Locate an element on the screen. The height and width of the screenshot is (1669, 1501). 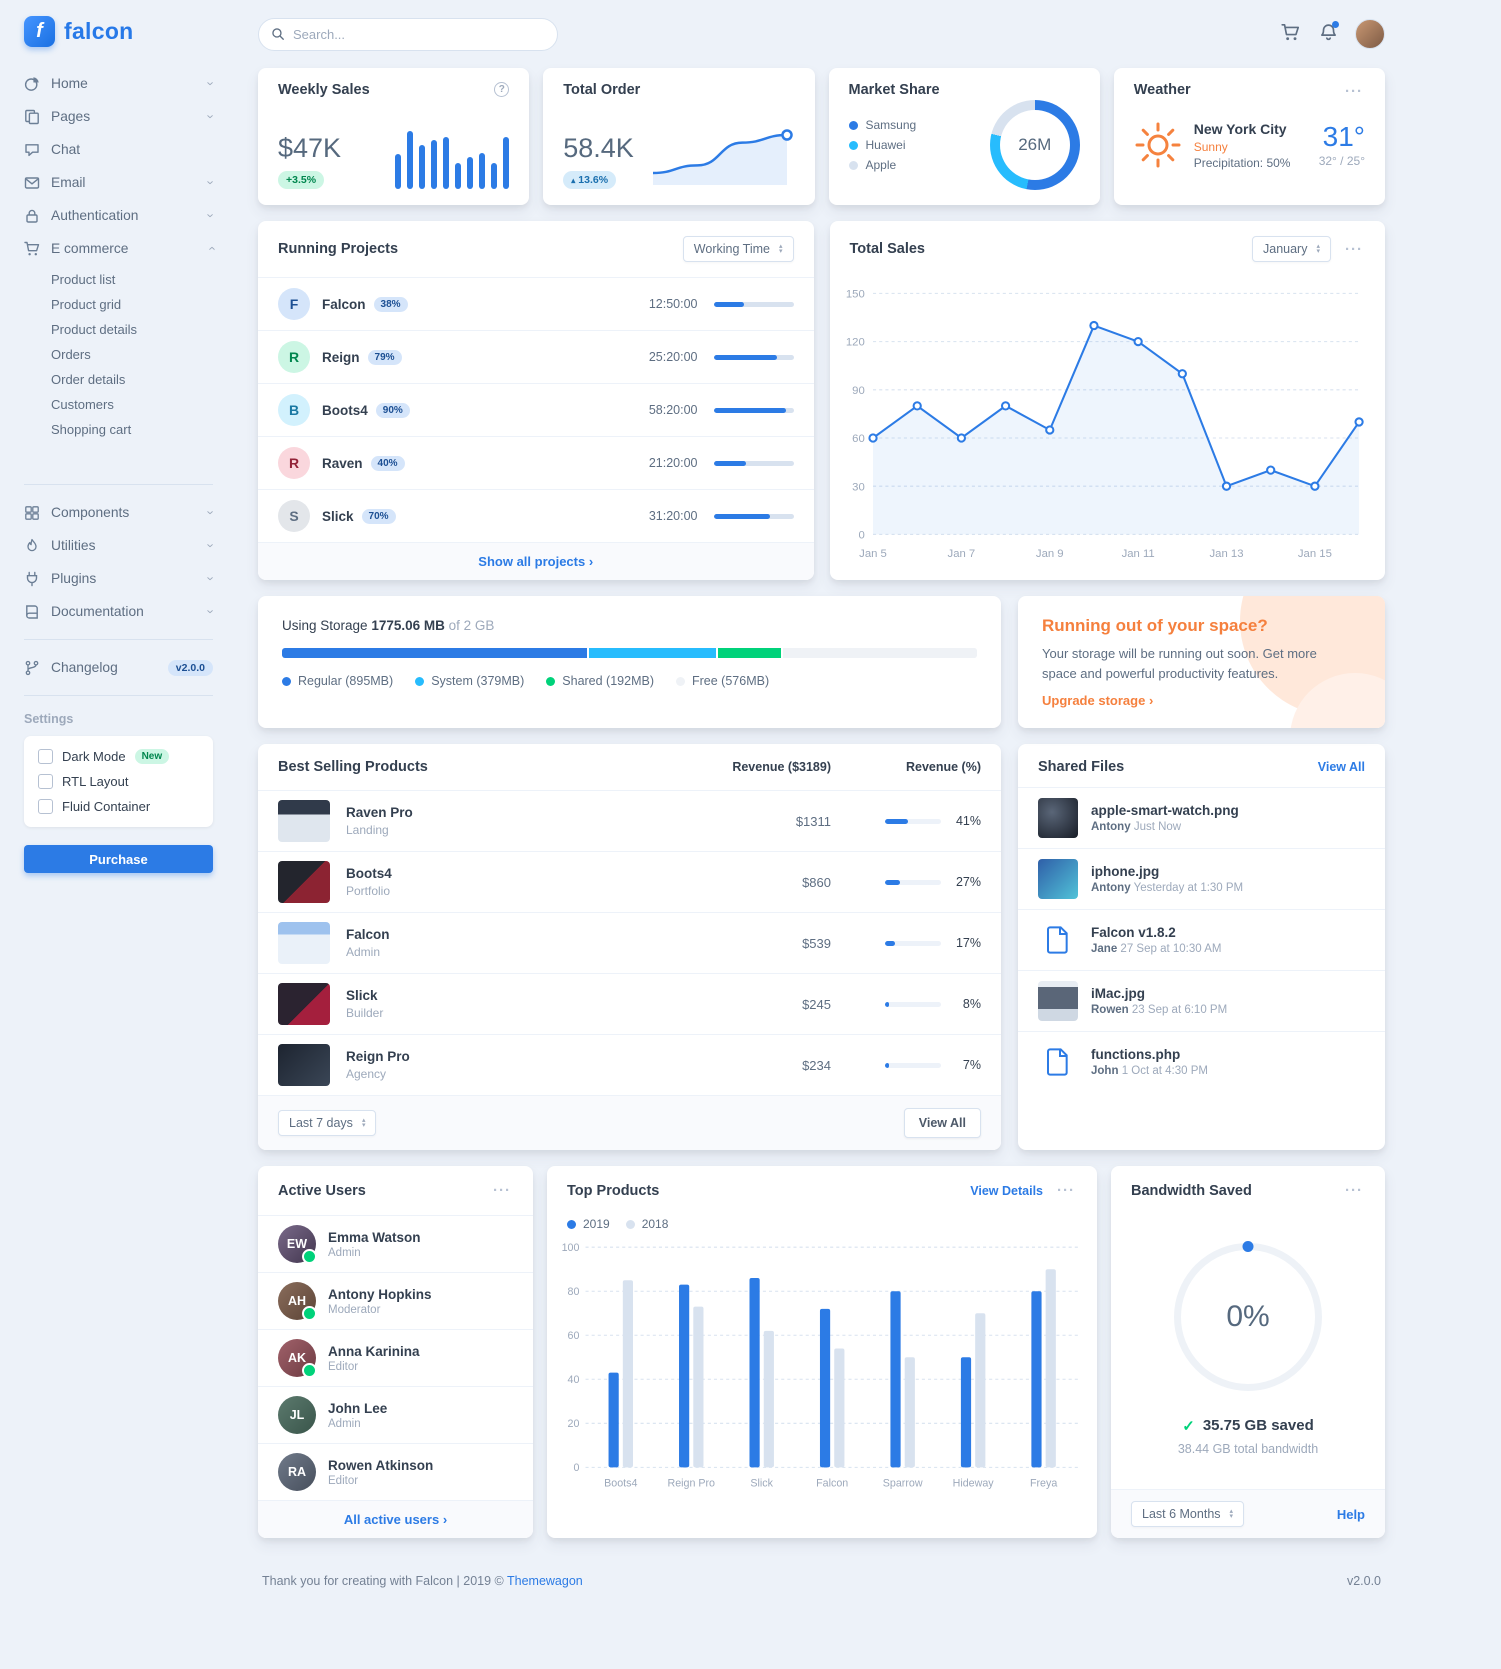
file-row: iphone.jpg Antony Yesterday at 1:30 PM is located at coordinates (1201, 878).